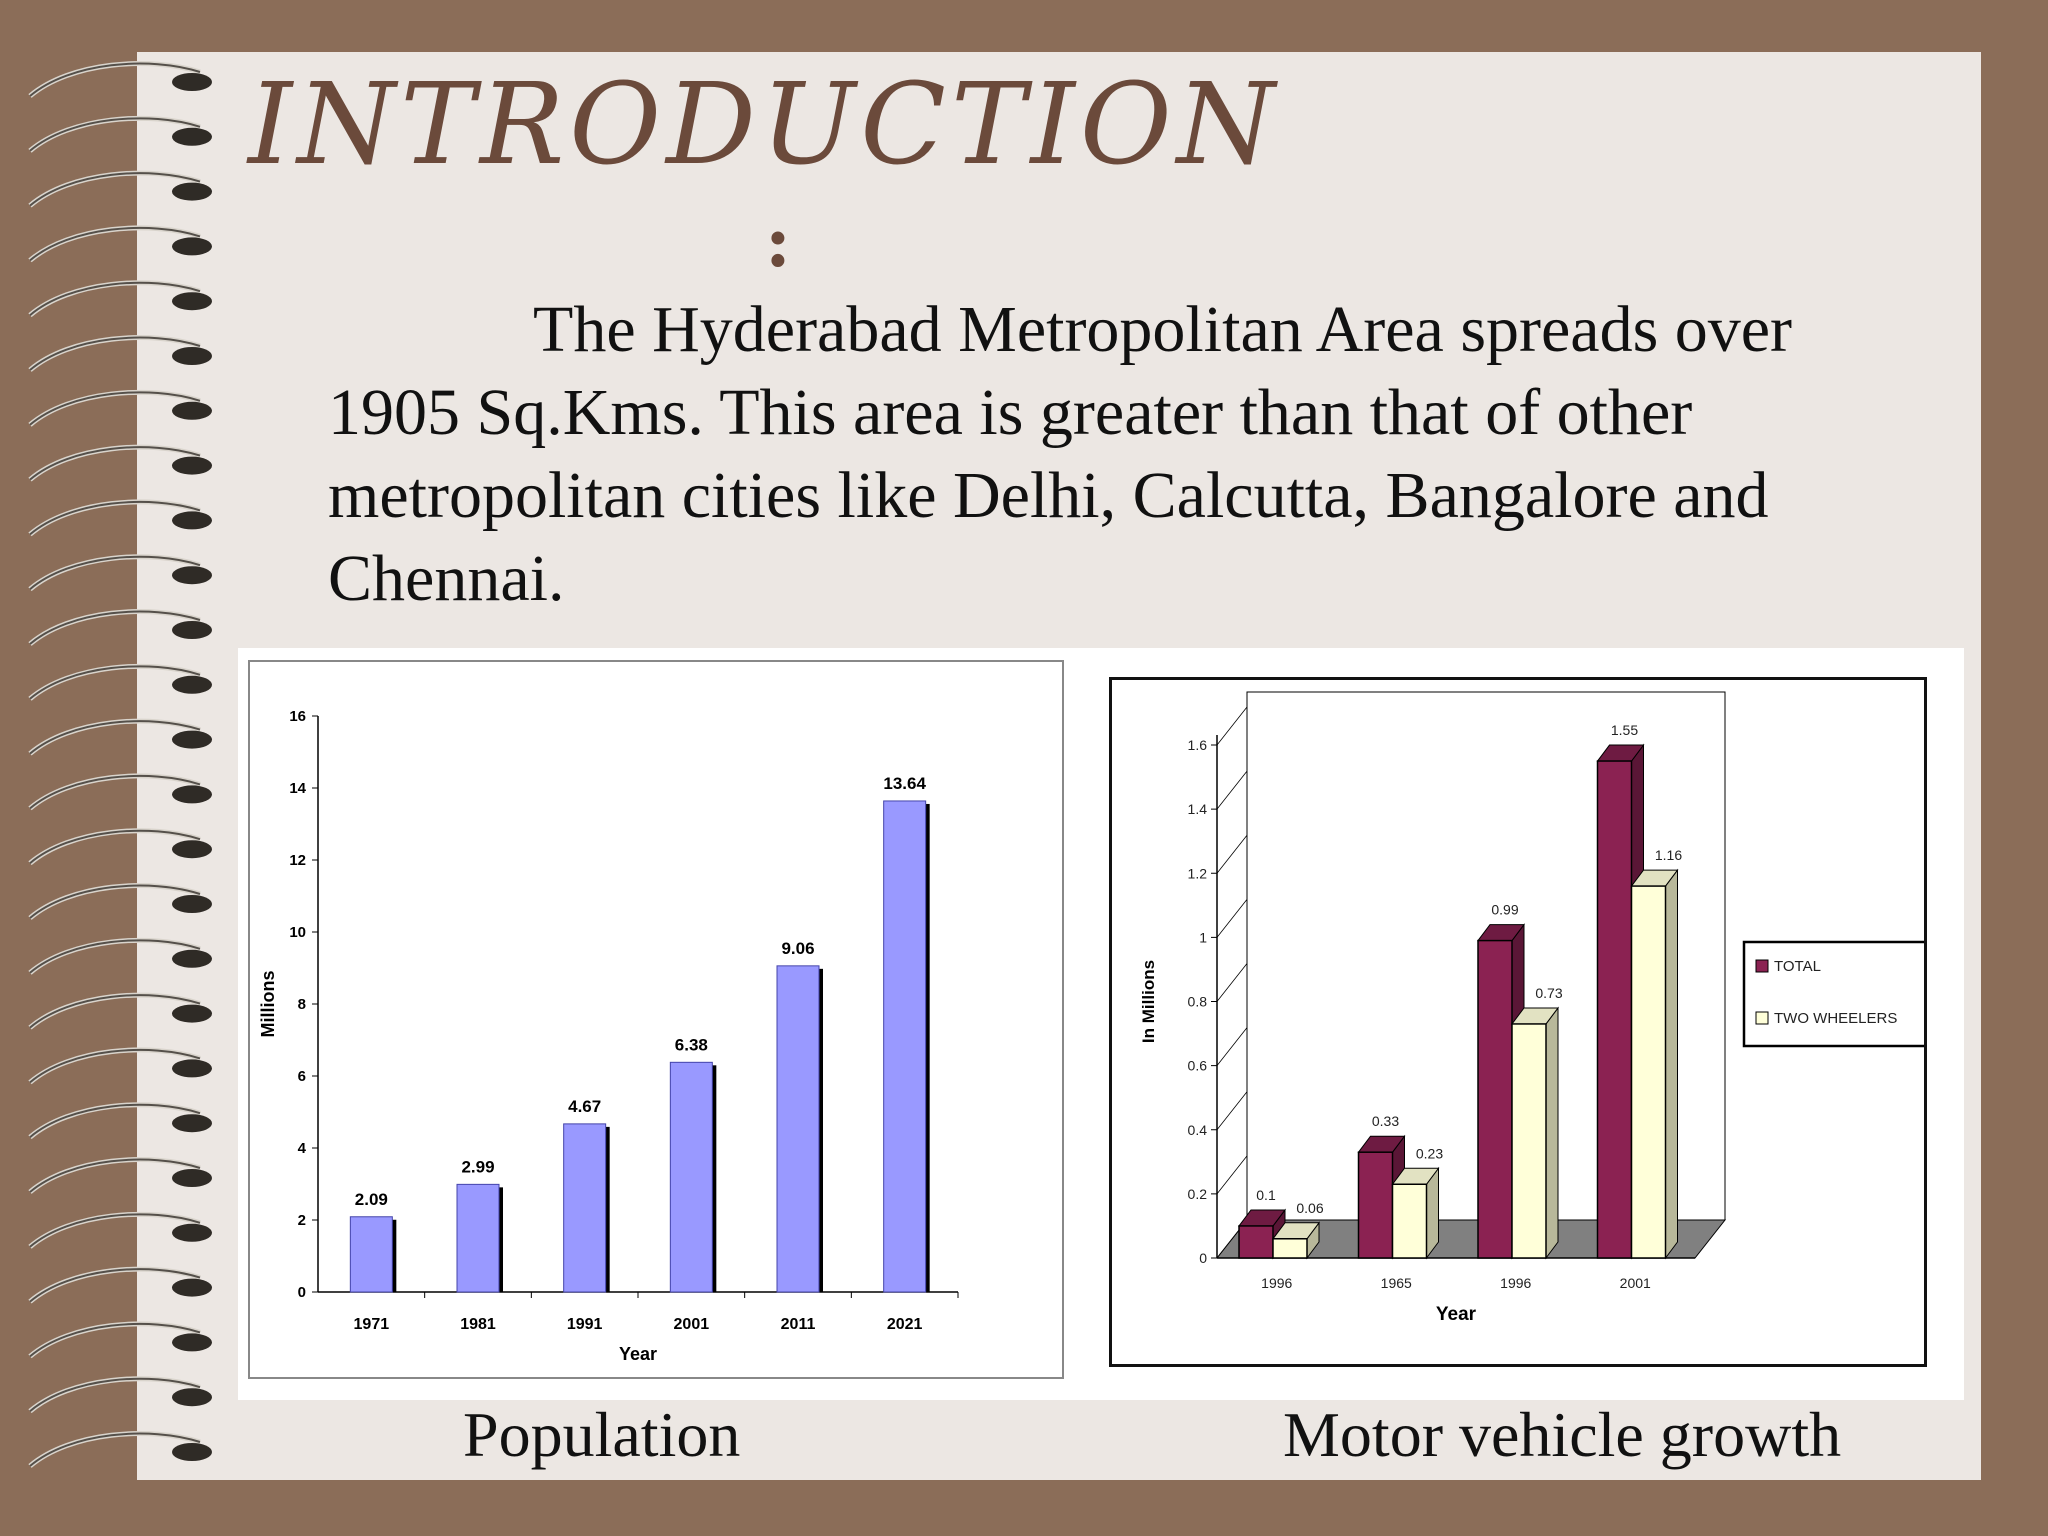 The width and height of the screenshot is (2048, 1536). What do you see at coordinates (905, 1324) in the screenshot?
I see `x-tick-label: 2021` at bounding box center [905, 1324].